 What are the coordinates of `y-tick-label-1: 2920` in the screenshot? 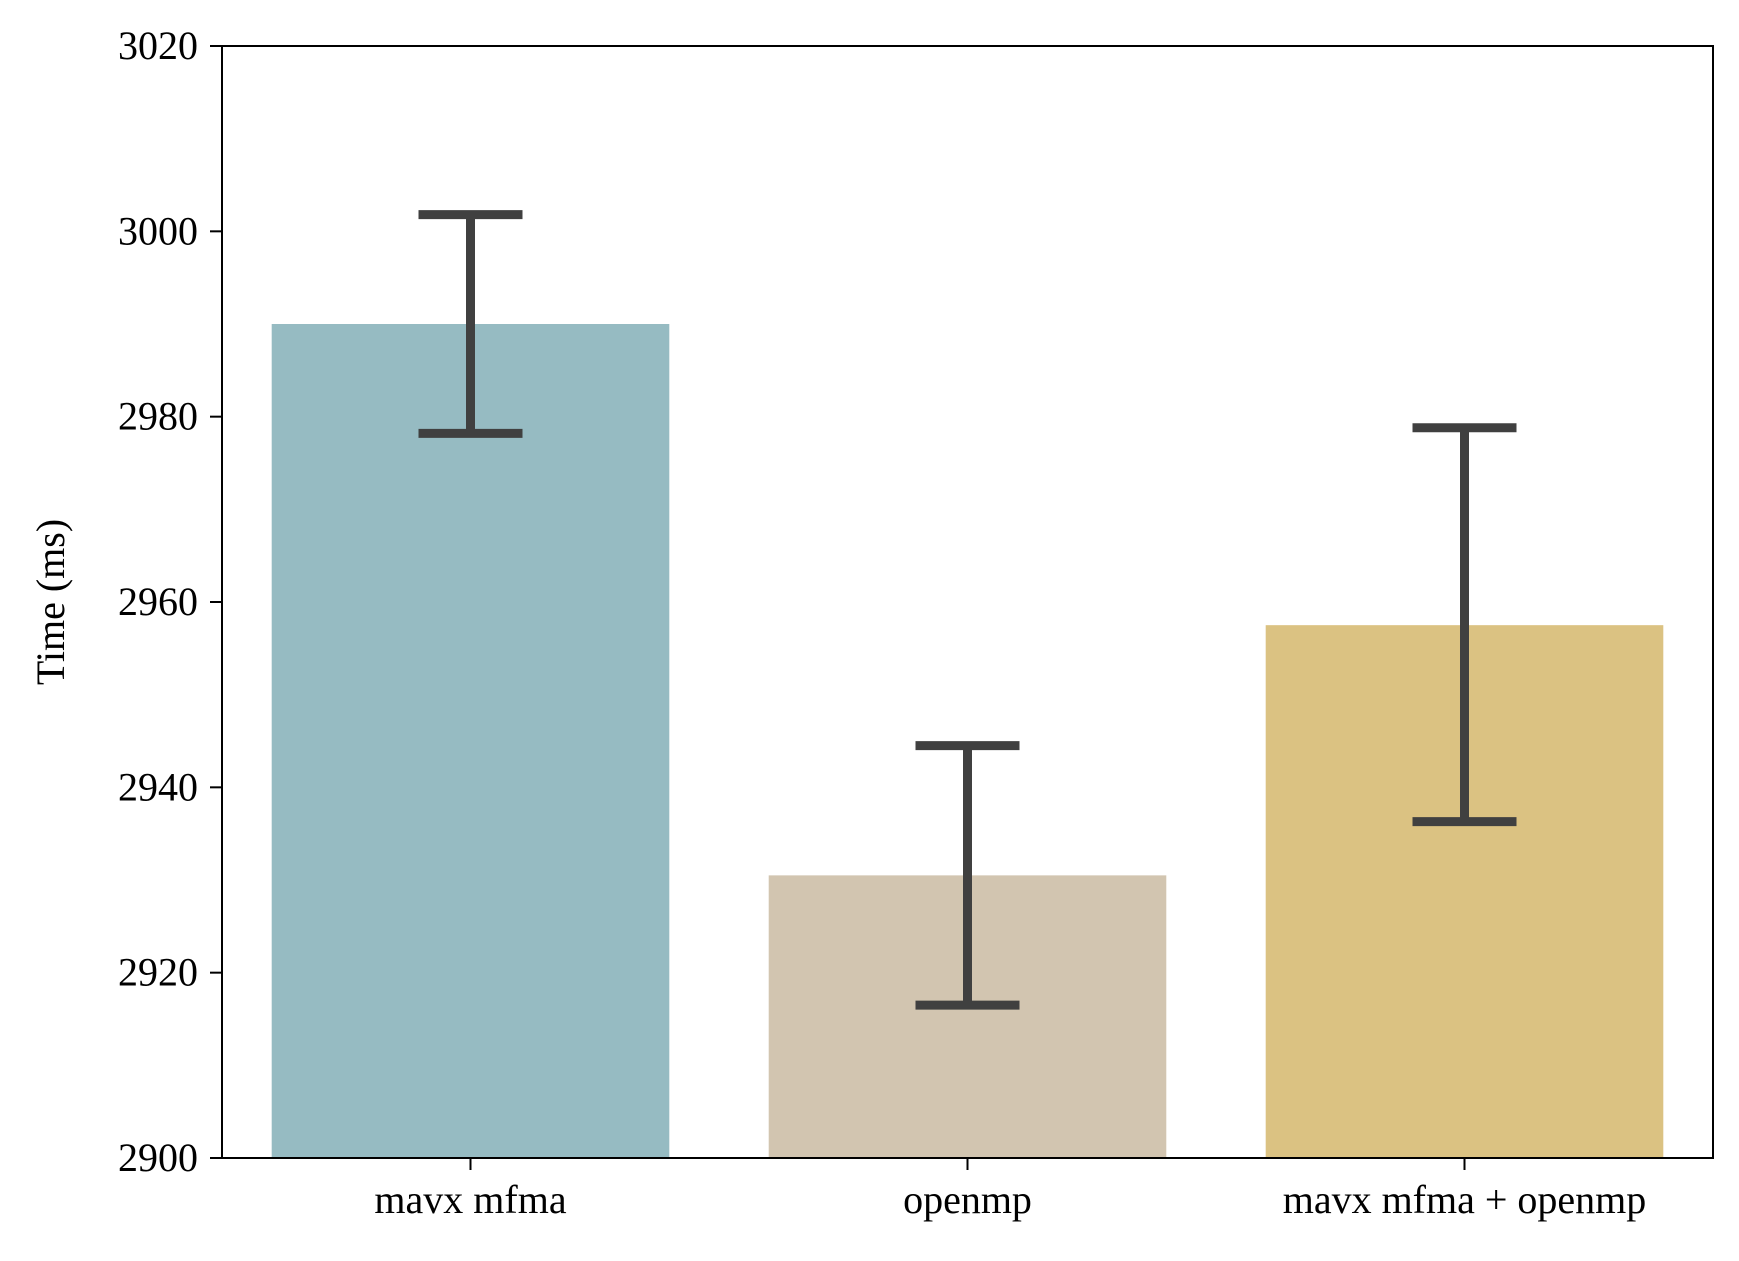 It's located at (158, 972).